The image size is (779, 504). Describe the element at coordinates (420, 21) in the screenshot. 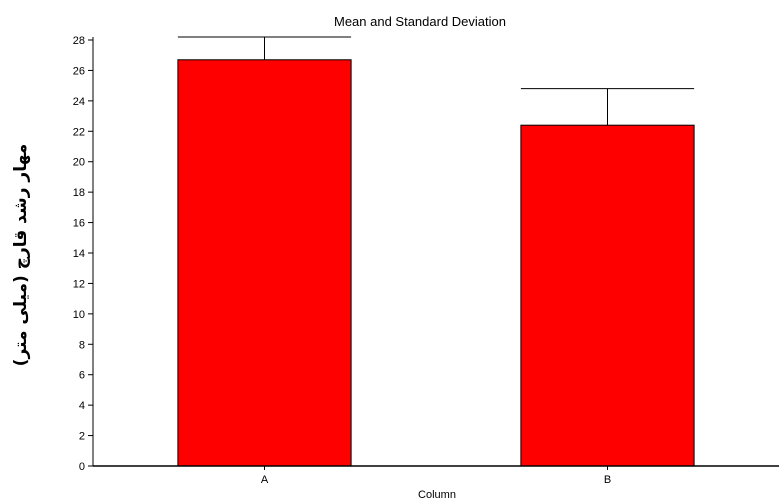

I see `chart-title: Mean and Standard Deviation` at that location.